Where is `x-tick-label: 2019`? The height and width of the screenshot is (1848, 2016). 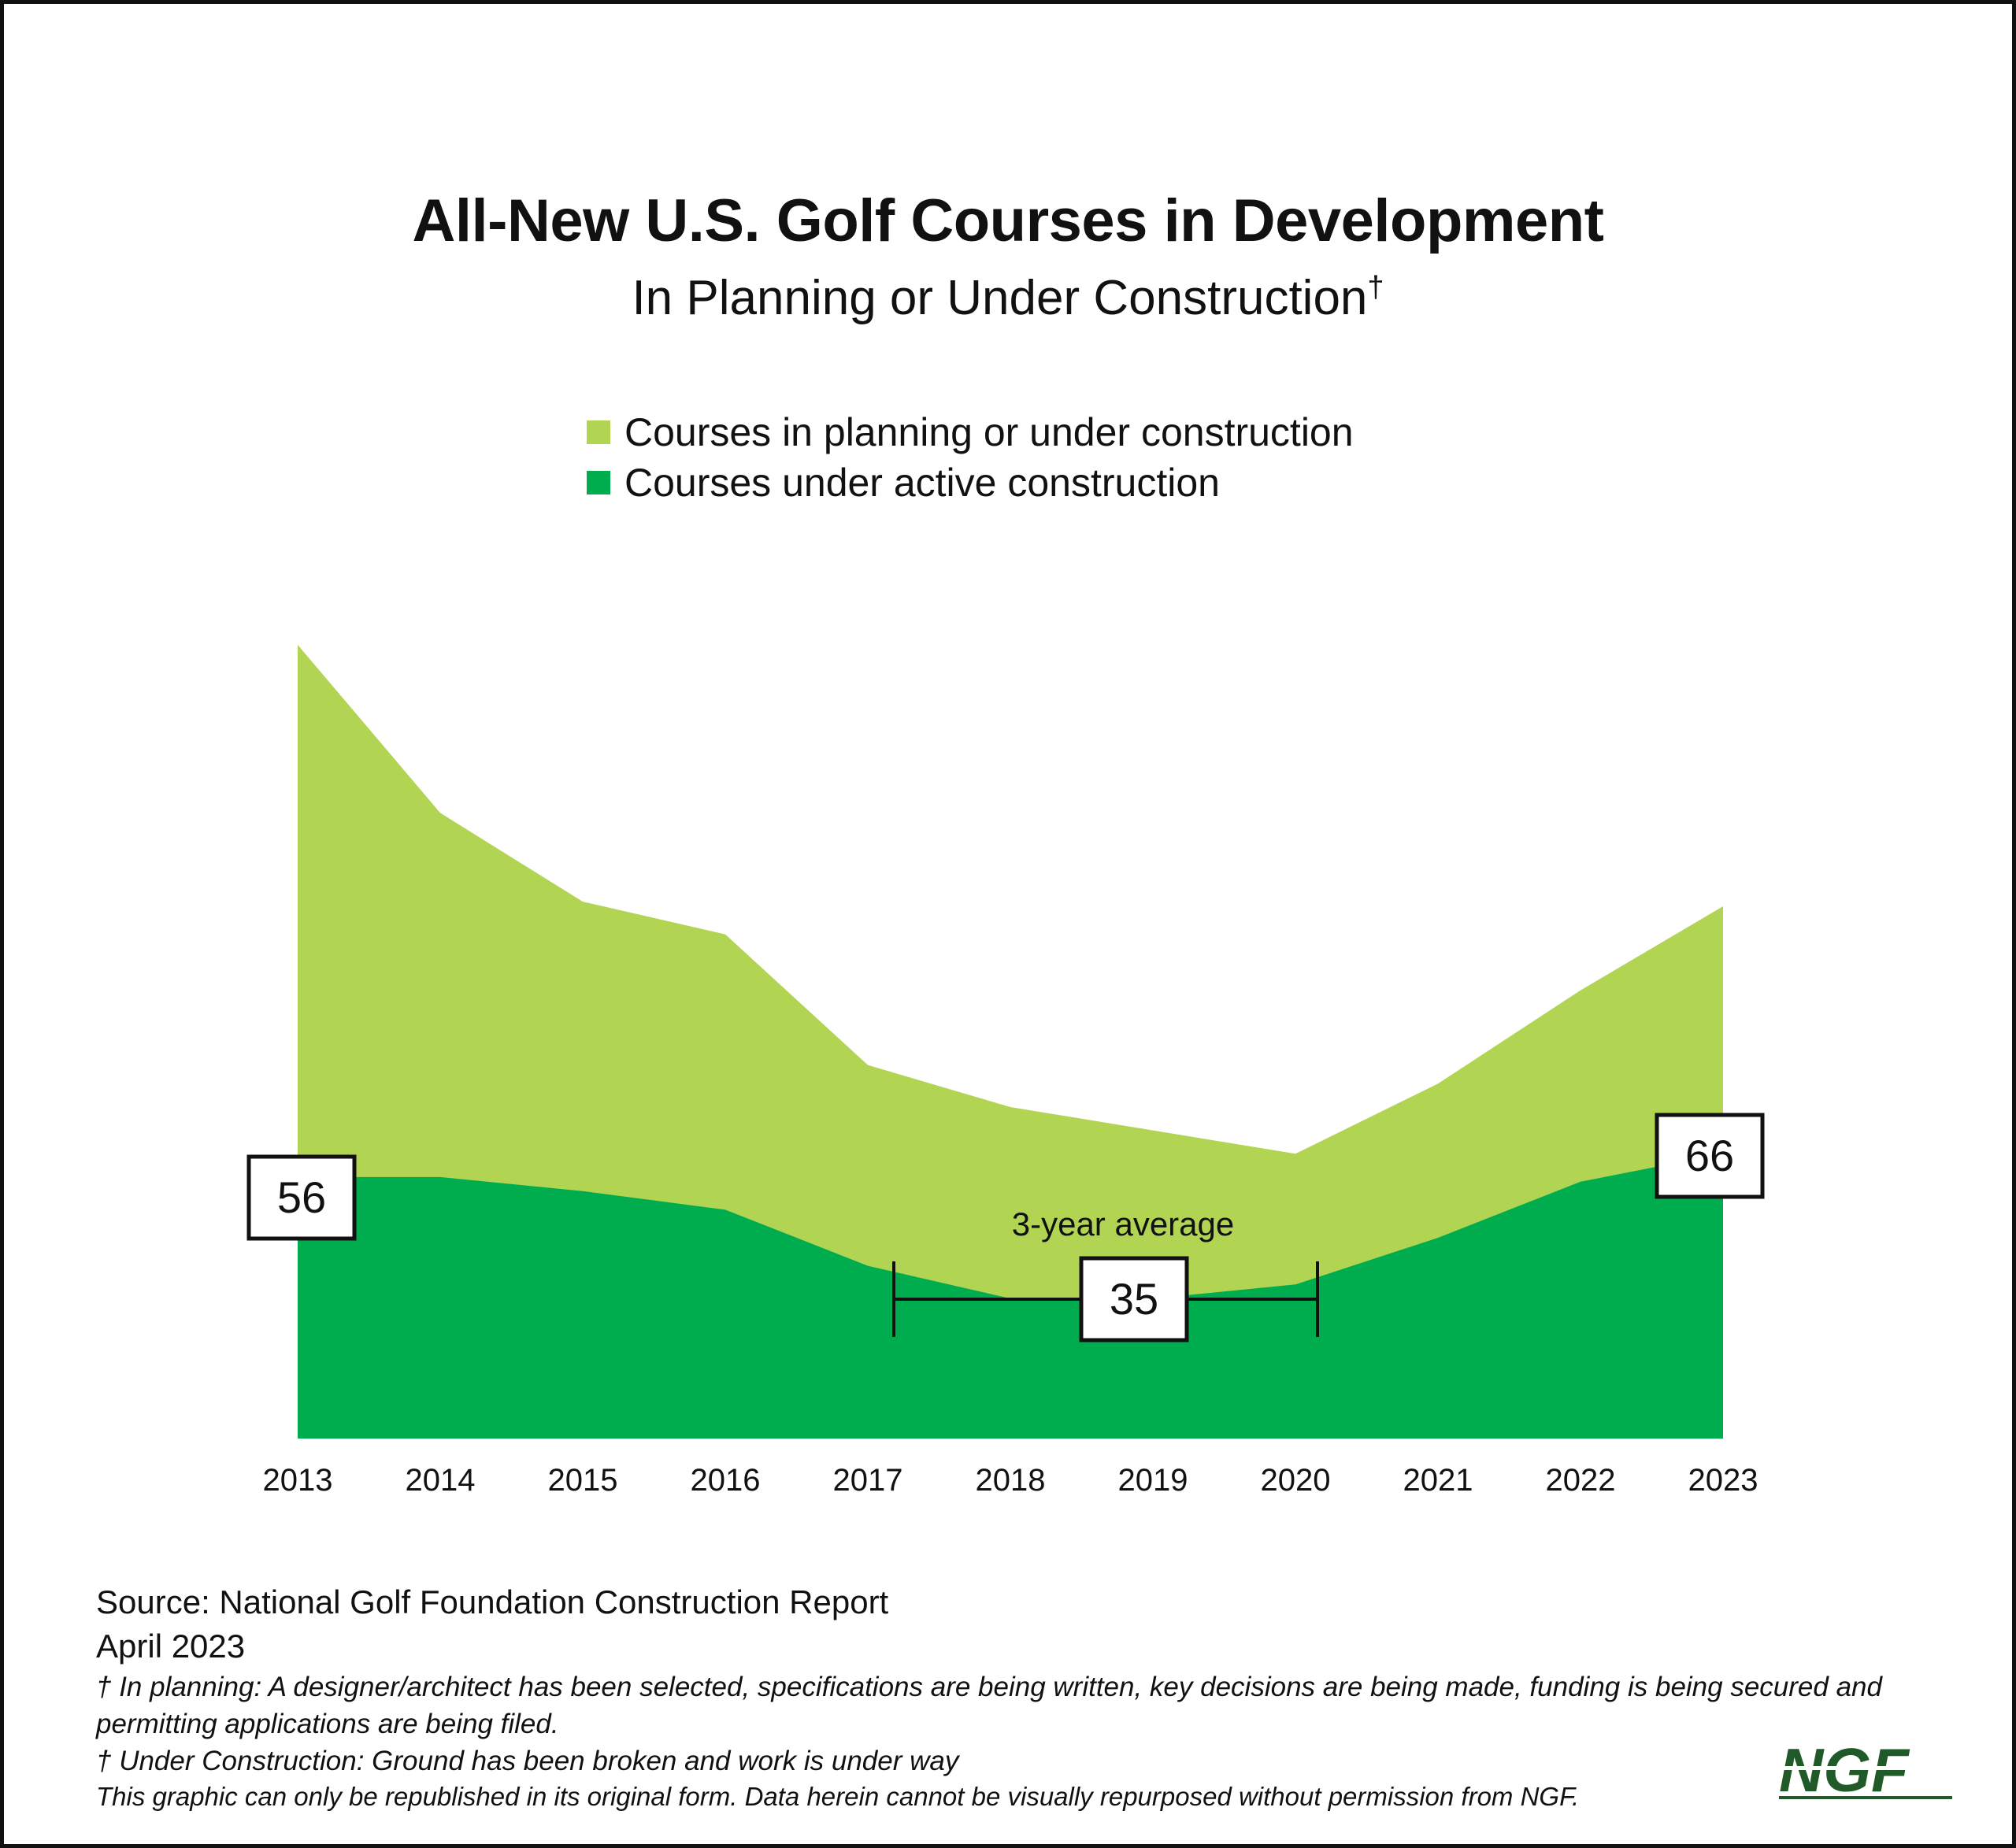 x-tick-label: 2019 is located at coordinates (1153, 1480).